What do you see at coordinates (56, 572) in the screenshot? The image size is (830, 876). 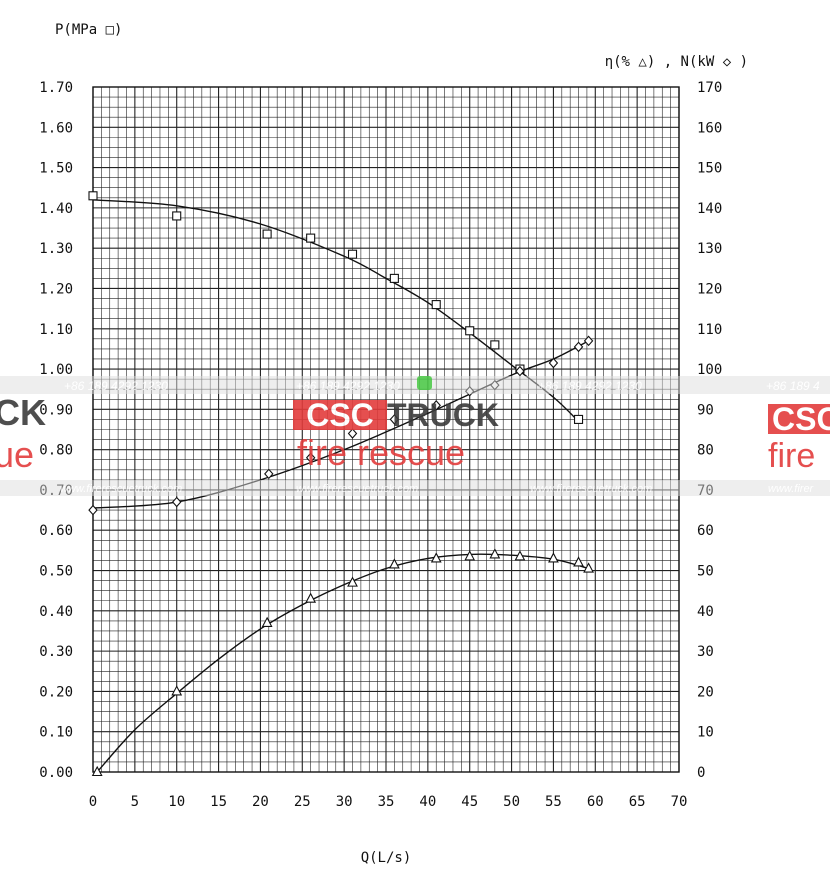 I see `y-left-tick-label: 0.50` at bounding box center [56, 572].